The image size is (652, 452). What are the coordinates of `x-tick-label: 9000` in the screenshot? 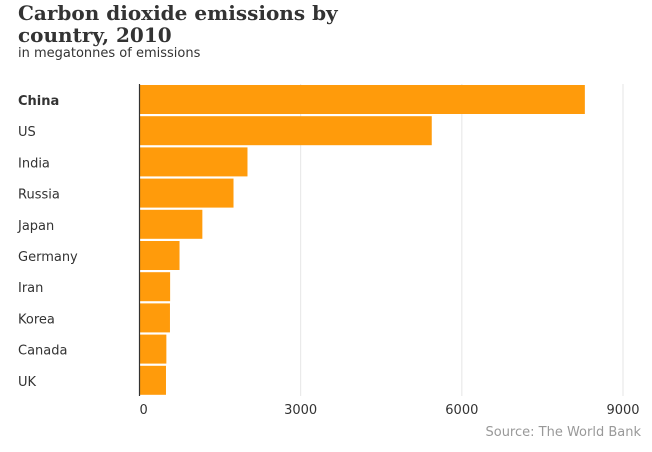 It's located at (622, 410).